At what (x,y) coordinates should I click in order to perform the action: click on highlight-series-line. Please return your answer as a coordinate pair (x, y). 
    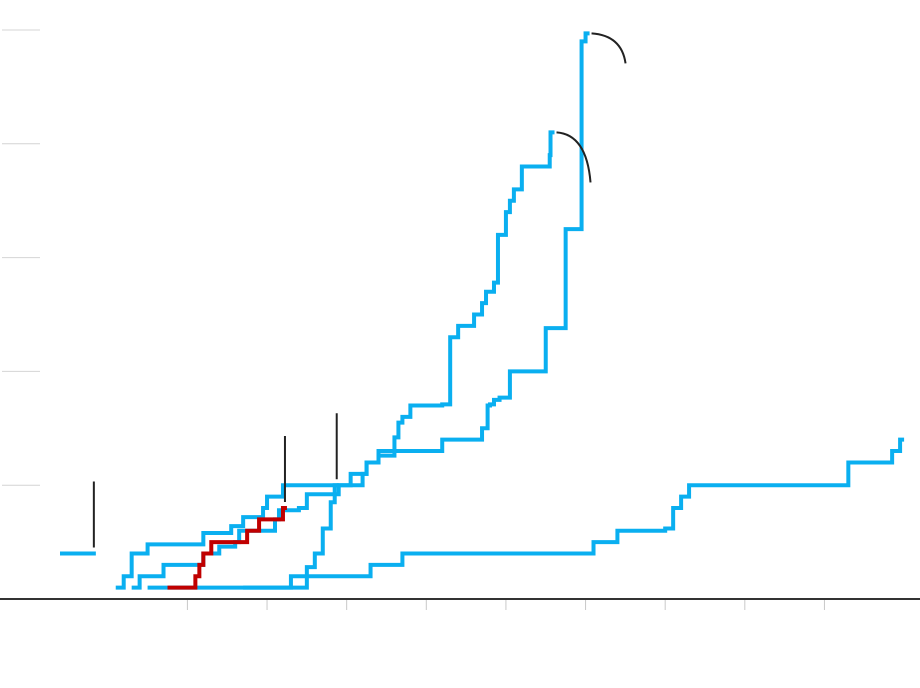
    Looking at the image, I should click on (227, 547).